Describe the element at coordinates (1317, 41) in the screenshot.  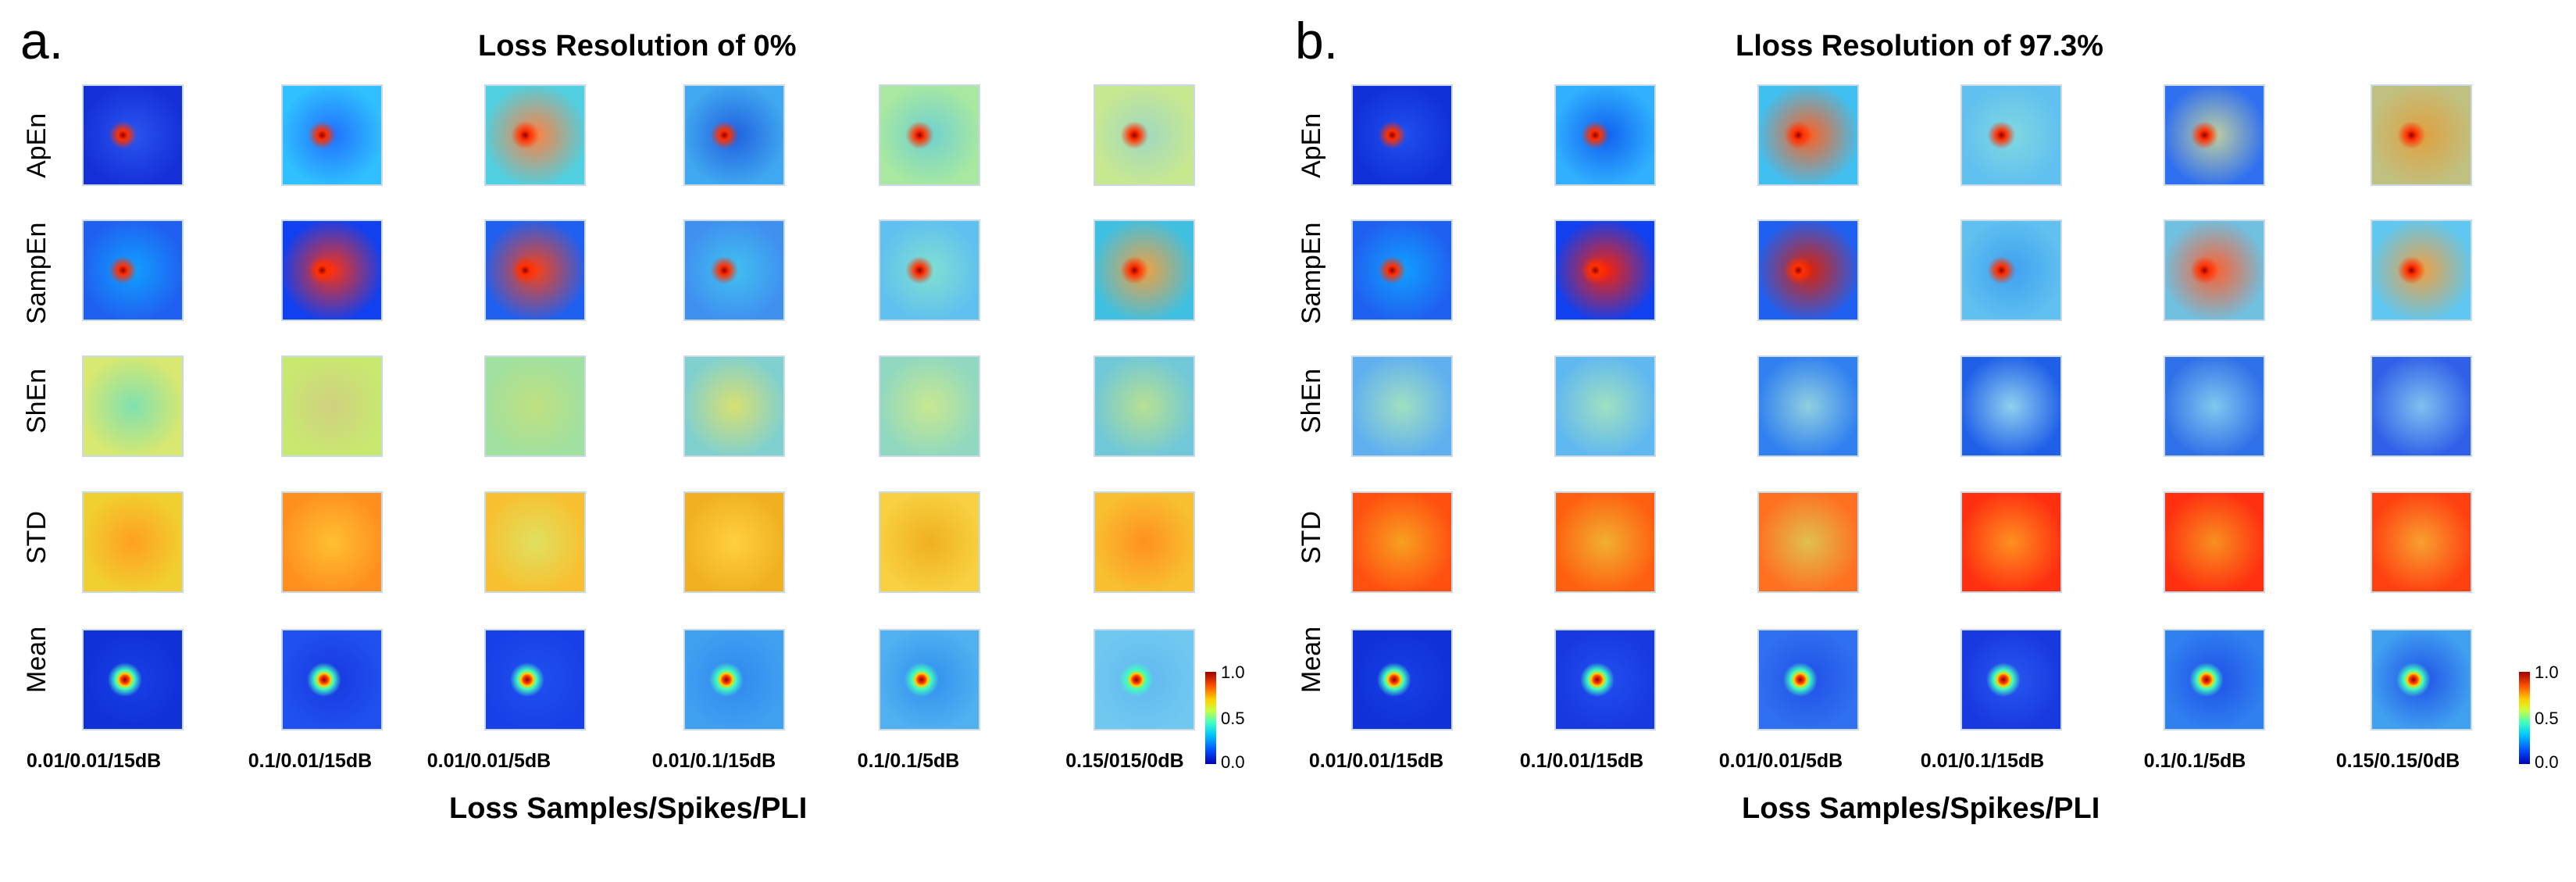
I see `panel-letter: b.` at that location.